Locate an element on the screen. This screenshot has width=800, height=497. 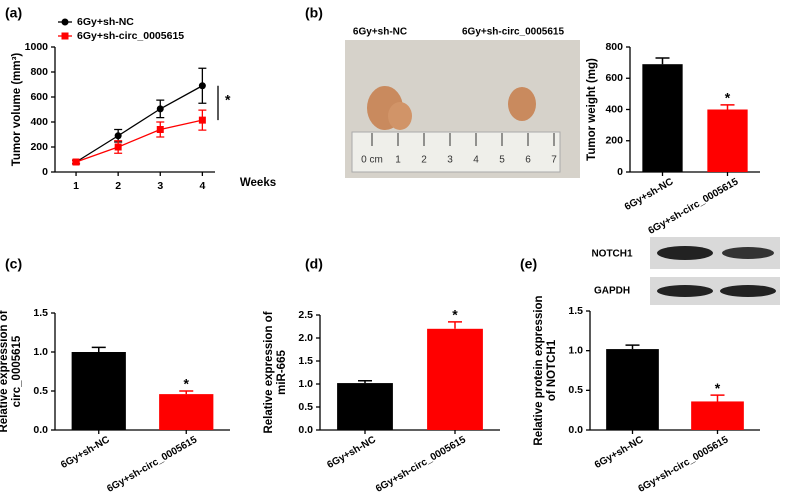
ruler-label: 4 is located at coordinates (476, 160).